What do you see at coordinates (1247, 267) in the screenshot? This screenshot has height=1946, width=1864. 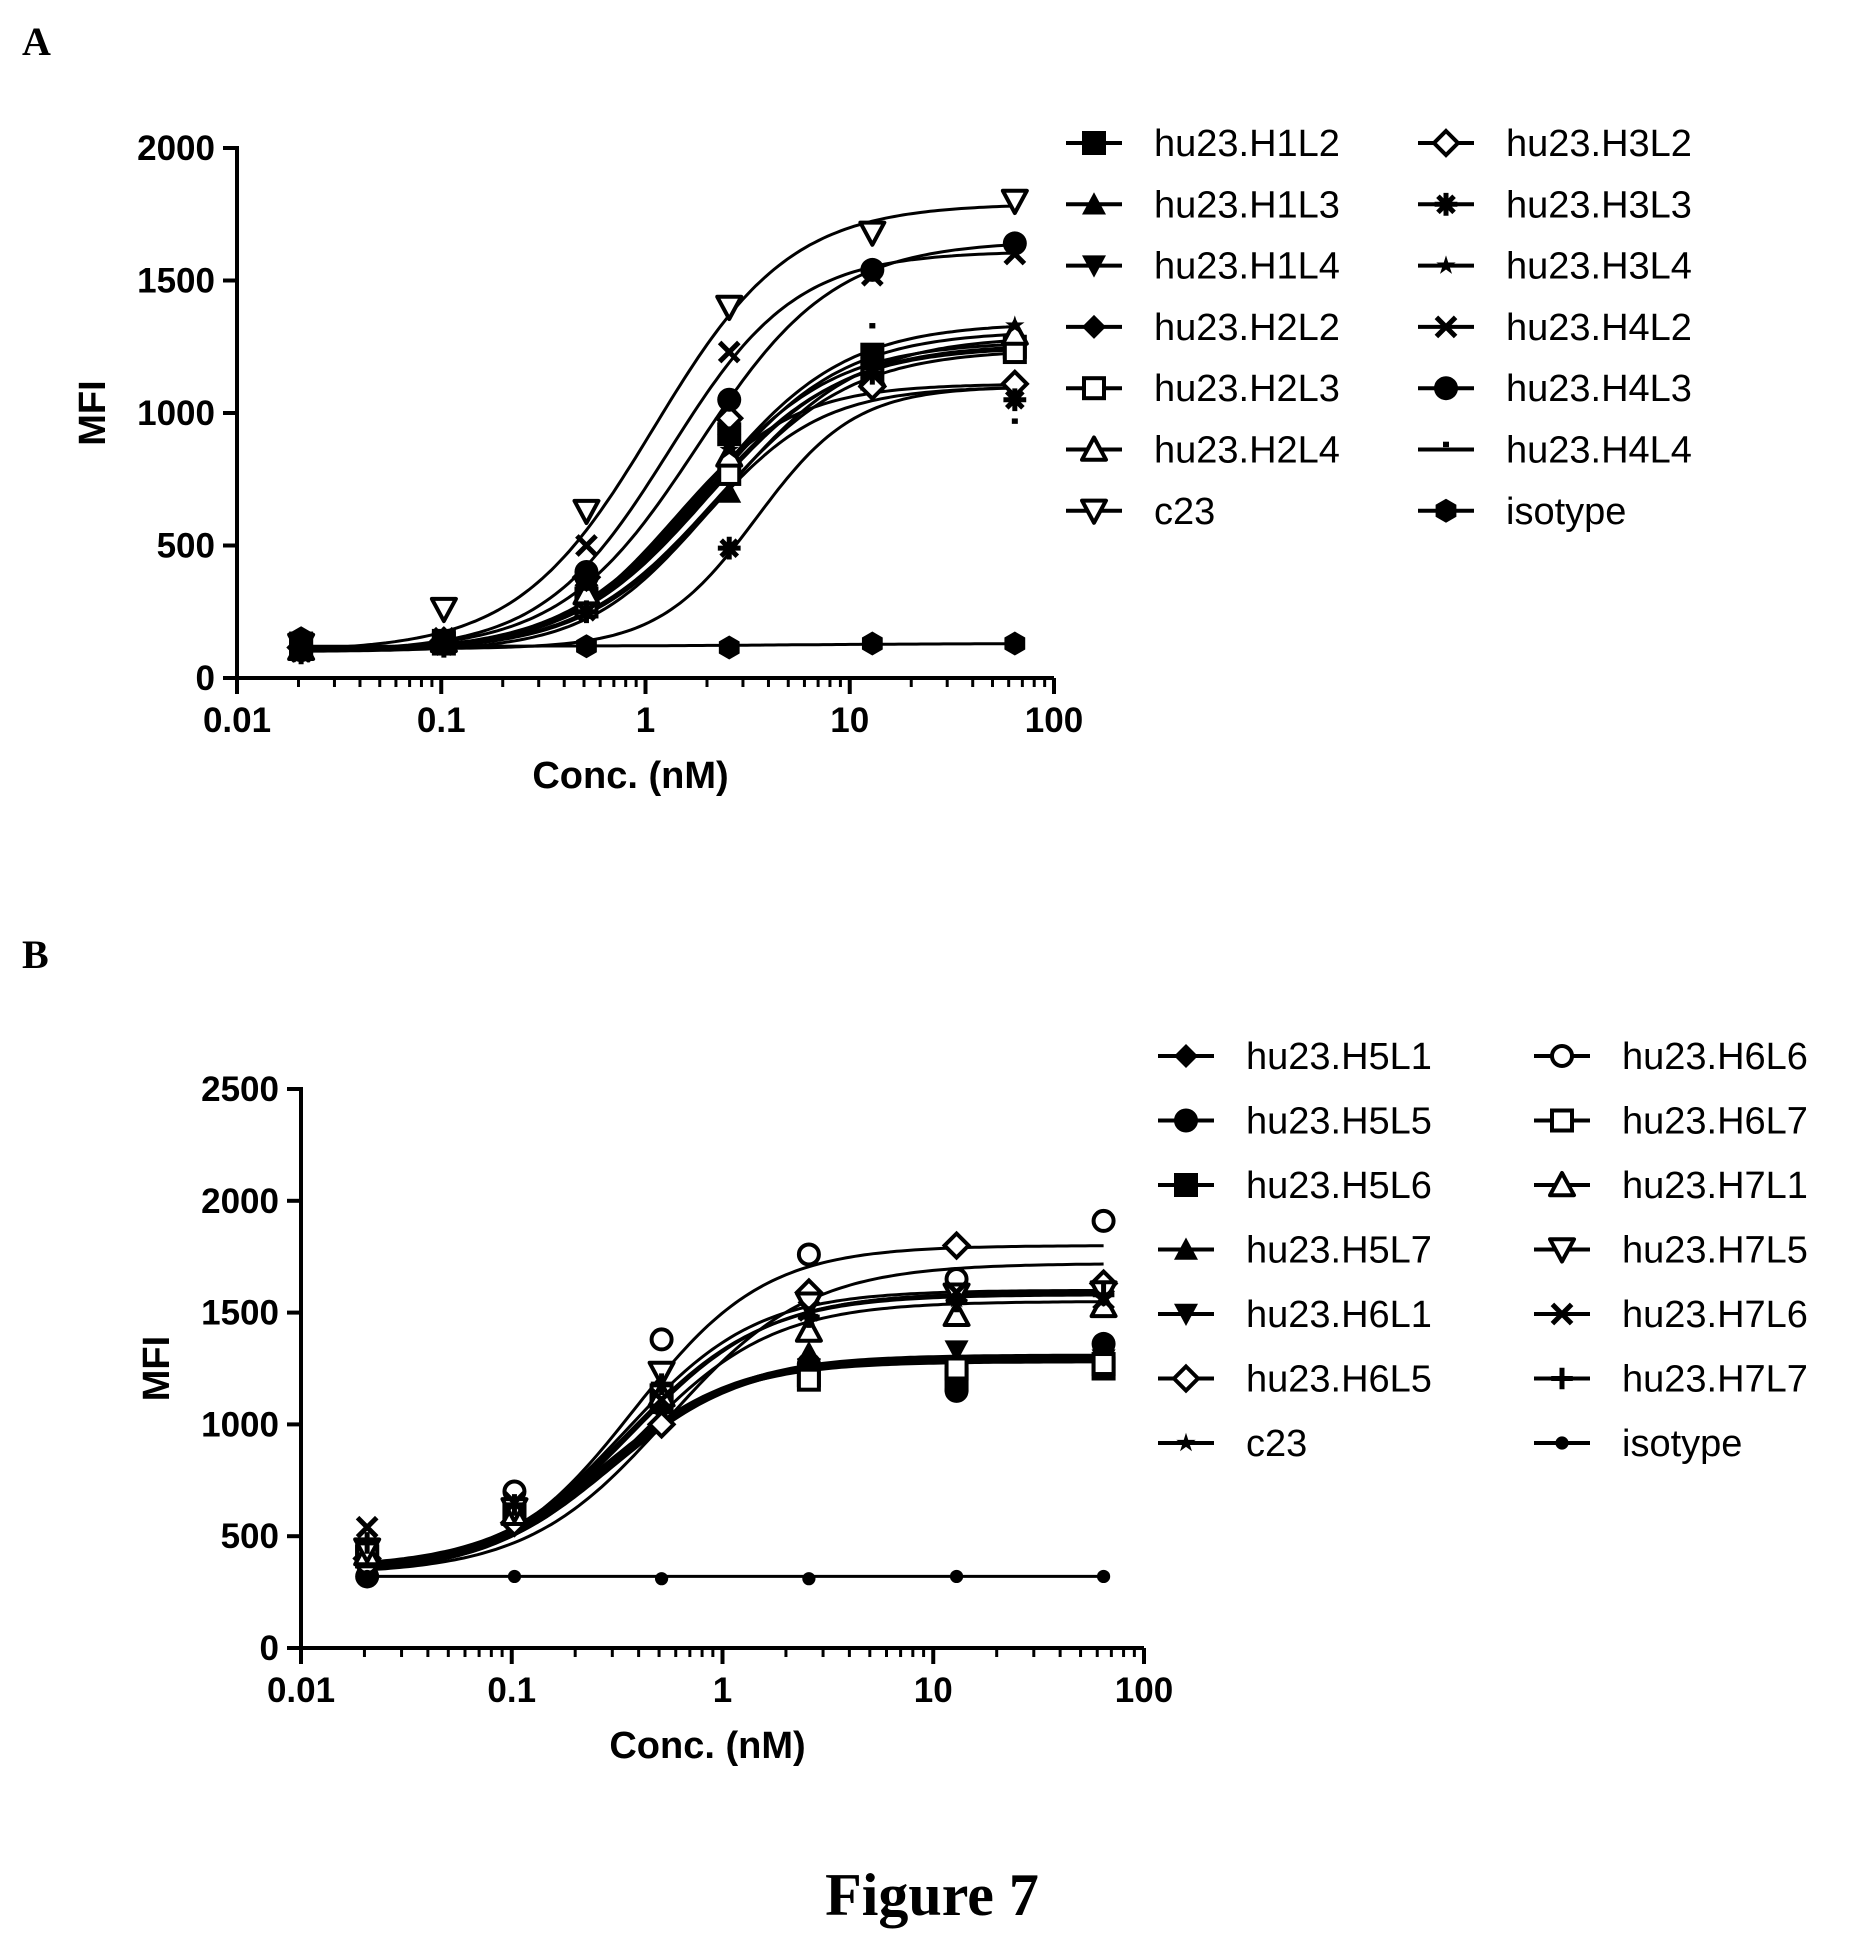 I see `legend-label: hu23.H1L4` at bounding box center [1247, 267].